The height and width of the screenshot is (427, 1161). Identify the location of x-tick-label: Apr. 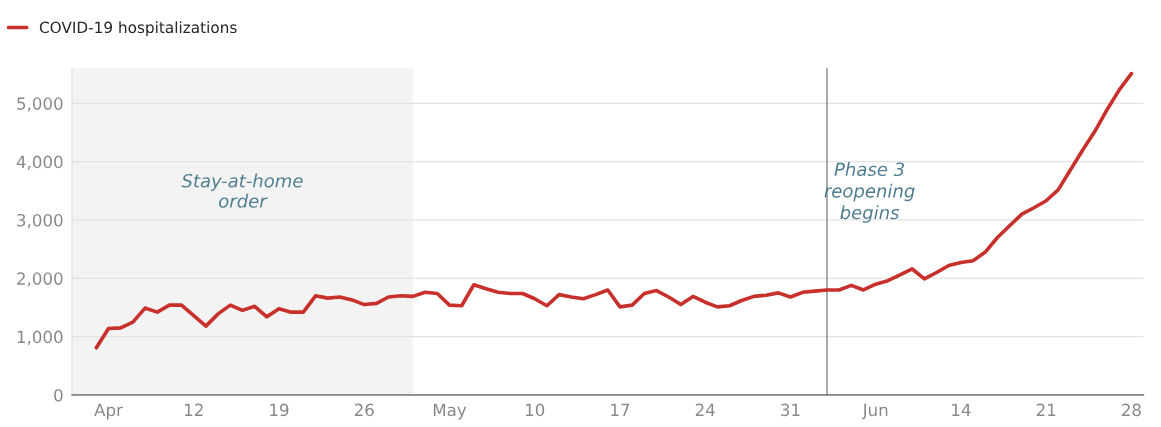
(108, 411).